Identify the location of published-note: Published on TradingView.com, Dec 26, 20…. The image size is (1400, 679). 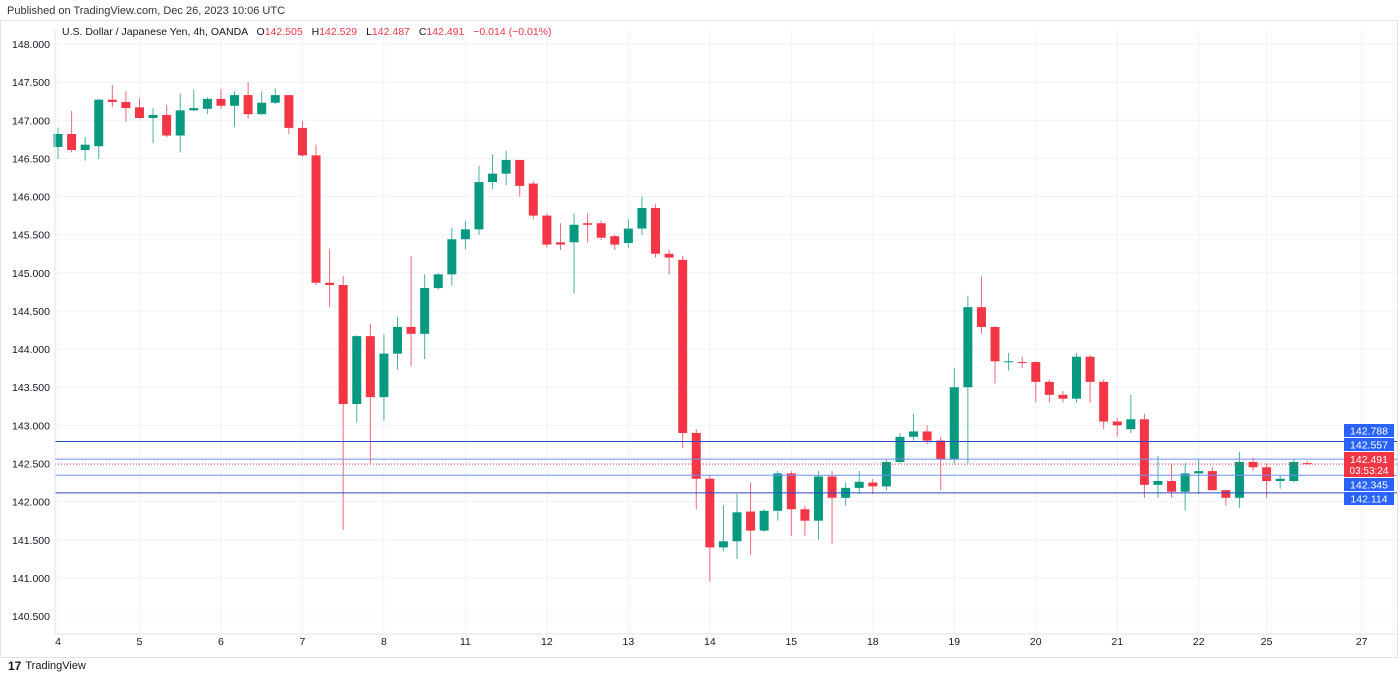
(146, 11).